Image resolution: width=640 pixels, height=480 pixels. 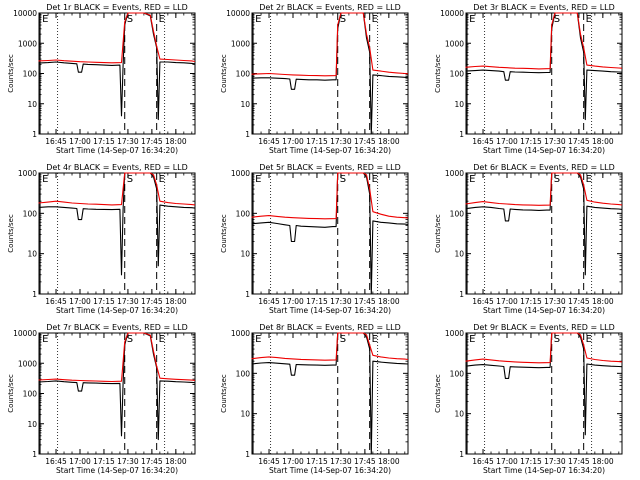 What do you see at coordinates (117, 167) in the screenshot?
I see `panel-title: Det 4r BLACK = Events, RED = LLD` at bounding box center [117, 167].